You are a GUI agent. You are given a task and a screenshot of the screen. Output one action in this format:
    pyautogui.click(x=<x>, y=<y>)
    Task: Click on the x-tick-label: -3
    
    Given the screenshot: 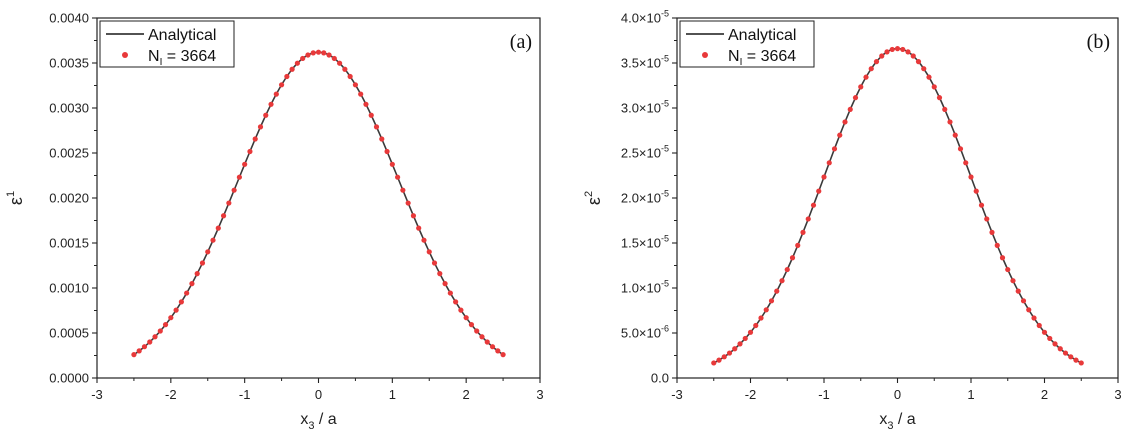 What is the action you would take?
    pyautogui.click(x=97, y=394)
    